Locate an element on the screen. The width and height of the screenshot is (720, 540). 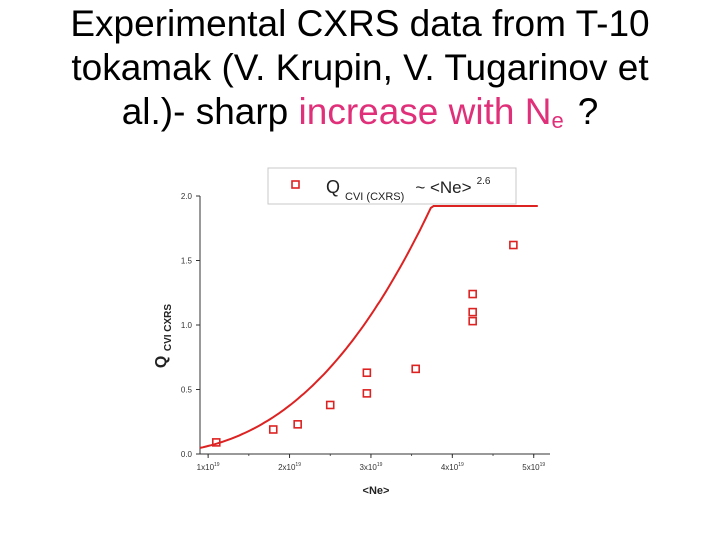
y-tick-label: 1.5 is located at coordinates (187, 261).